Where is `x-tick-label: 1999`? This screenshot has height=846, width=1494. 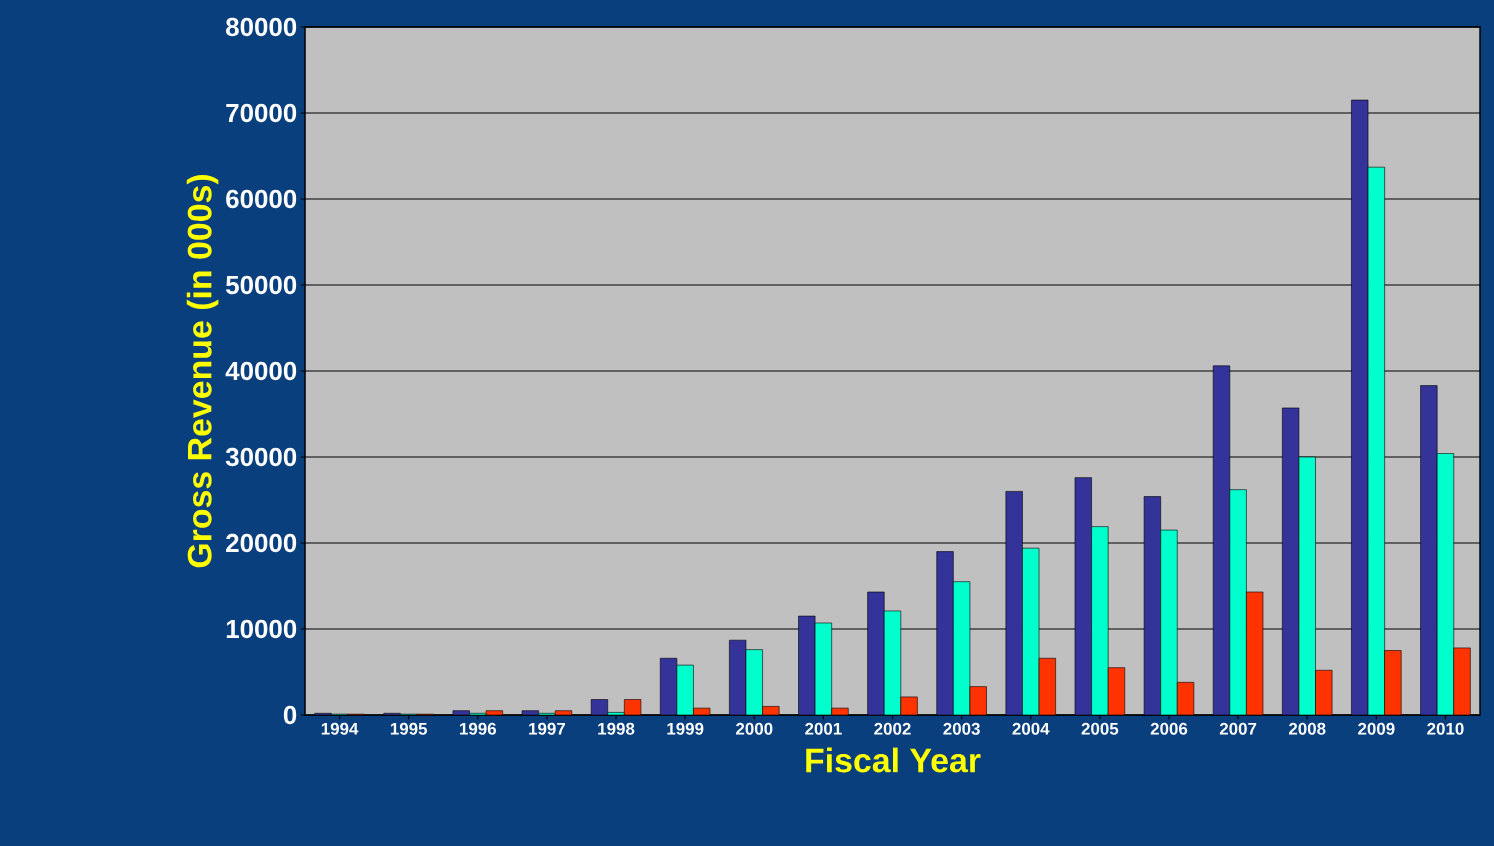 x-tick-label: 1999 is located at coordinates (685, 728).